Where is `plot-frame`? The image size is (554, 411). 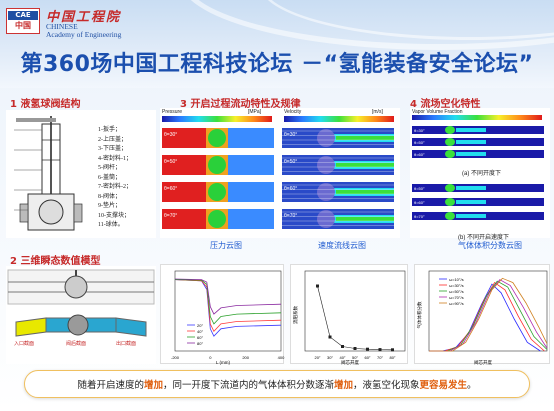
plot-frame is located at coordinates (488, 311).